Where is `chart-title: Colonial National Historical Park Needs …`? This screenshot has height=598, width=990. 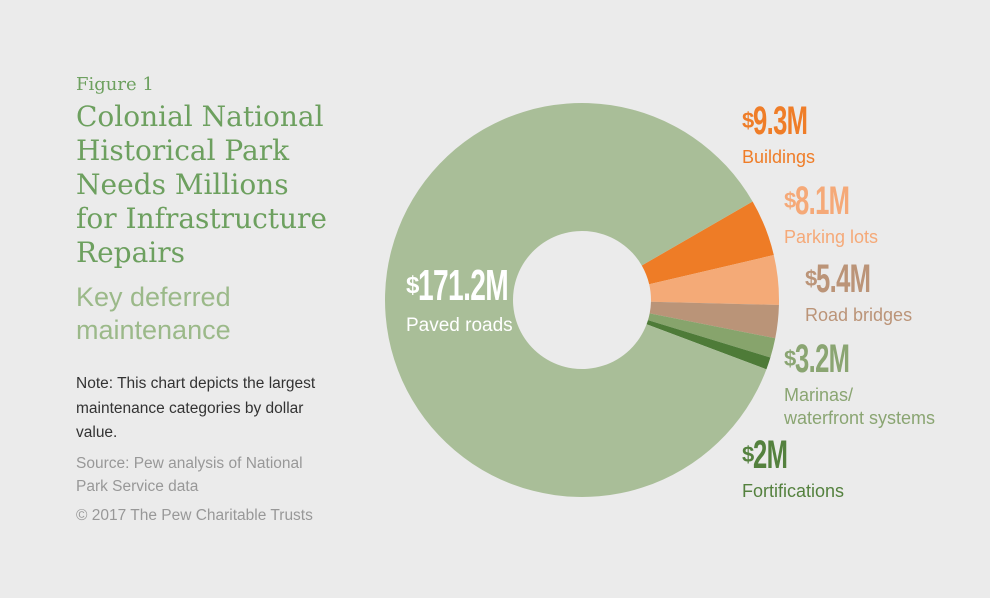 chart-title: Colonial National Historical Park Needs … is located at coordinates (201, 185).